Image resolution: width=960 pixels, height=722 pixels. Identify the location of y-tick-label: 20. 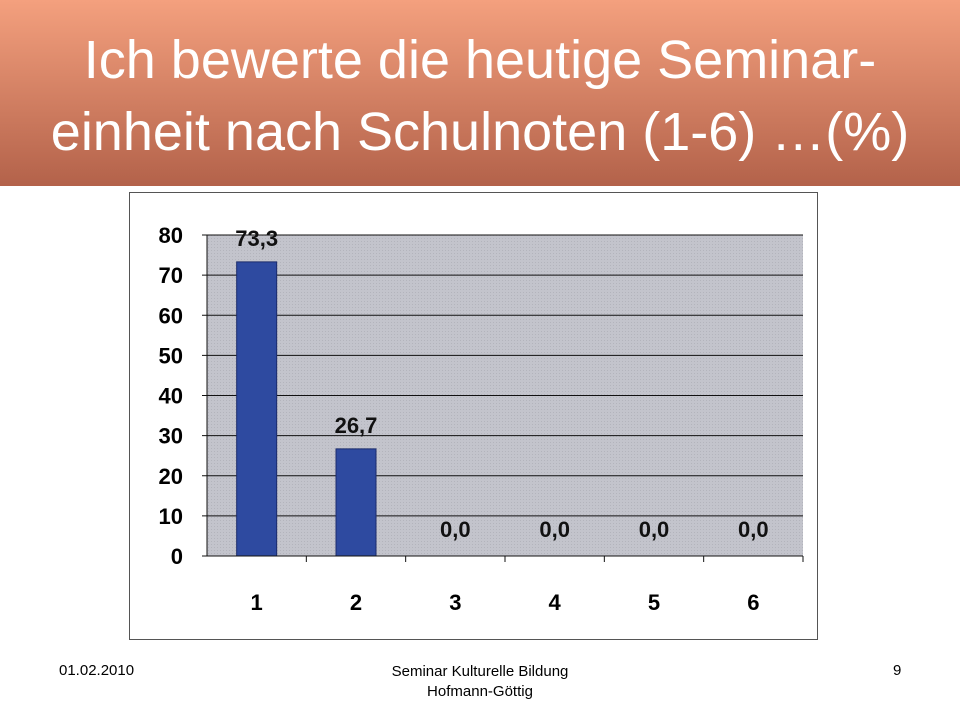
(171, 476).